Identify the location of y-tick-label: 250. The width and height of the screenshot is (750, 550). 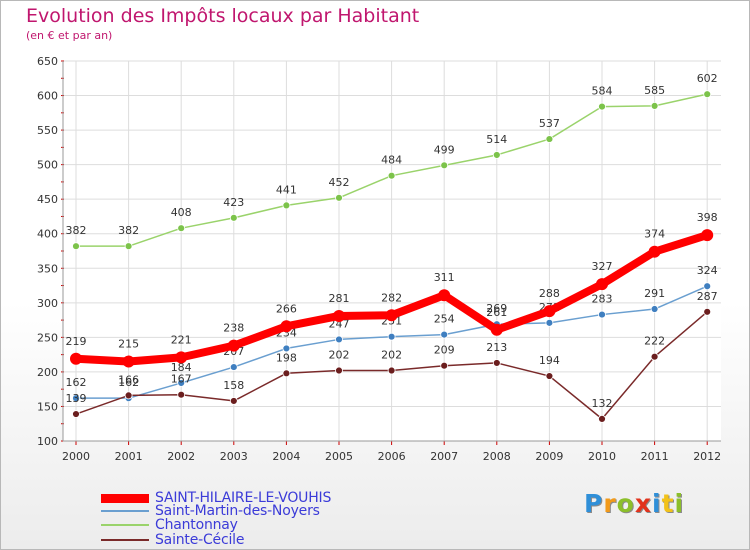
(47, 337).